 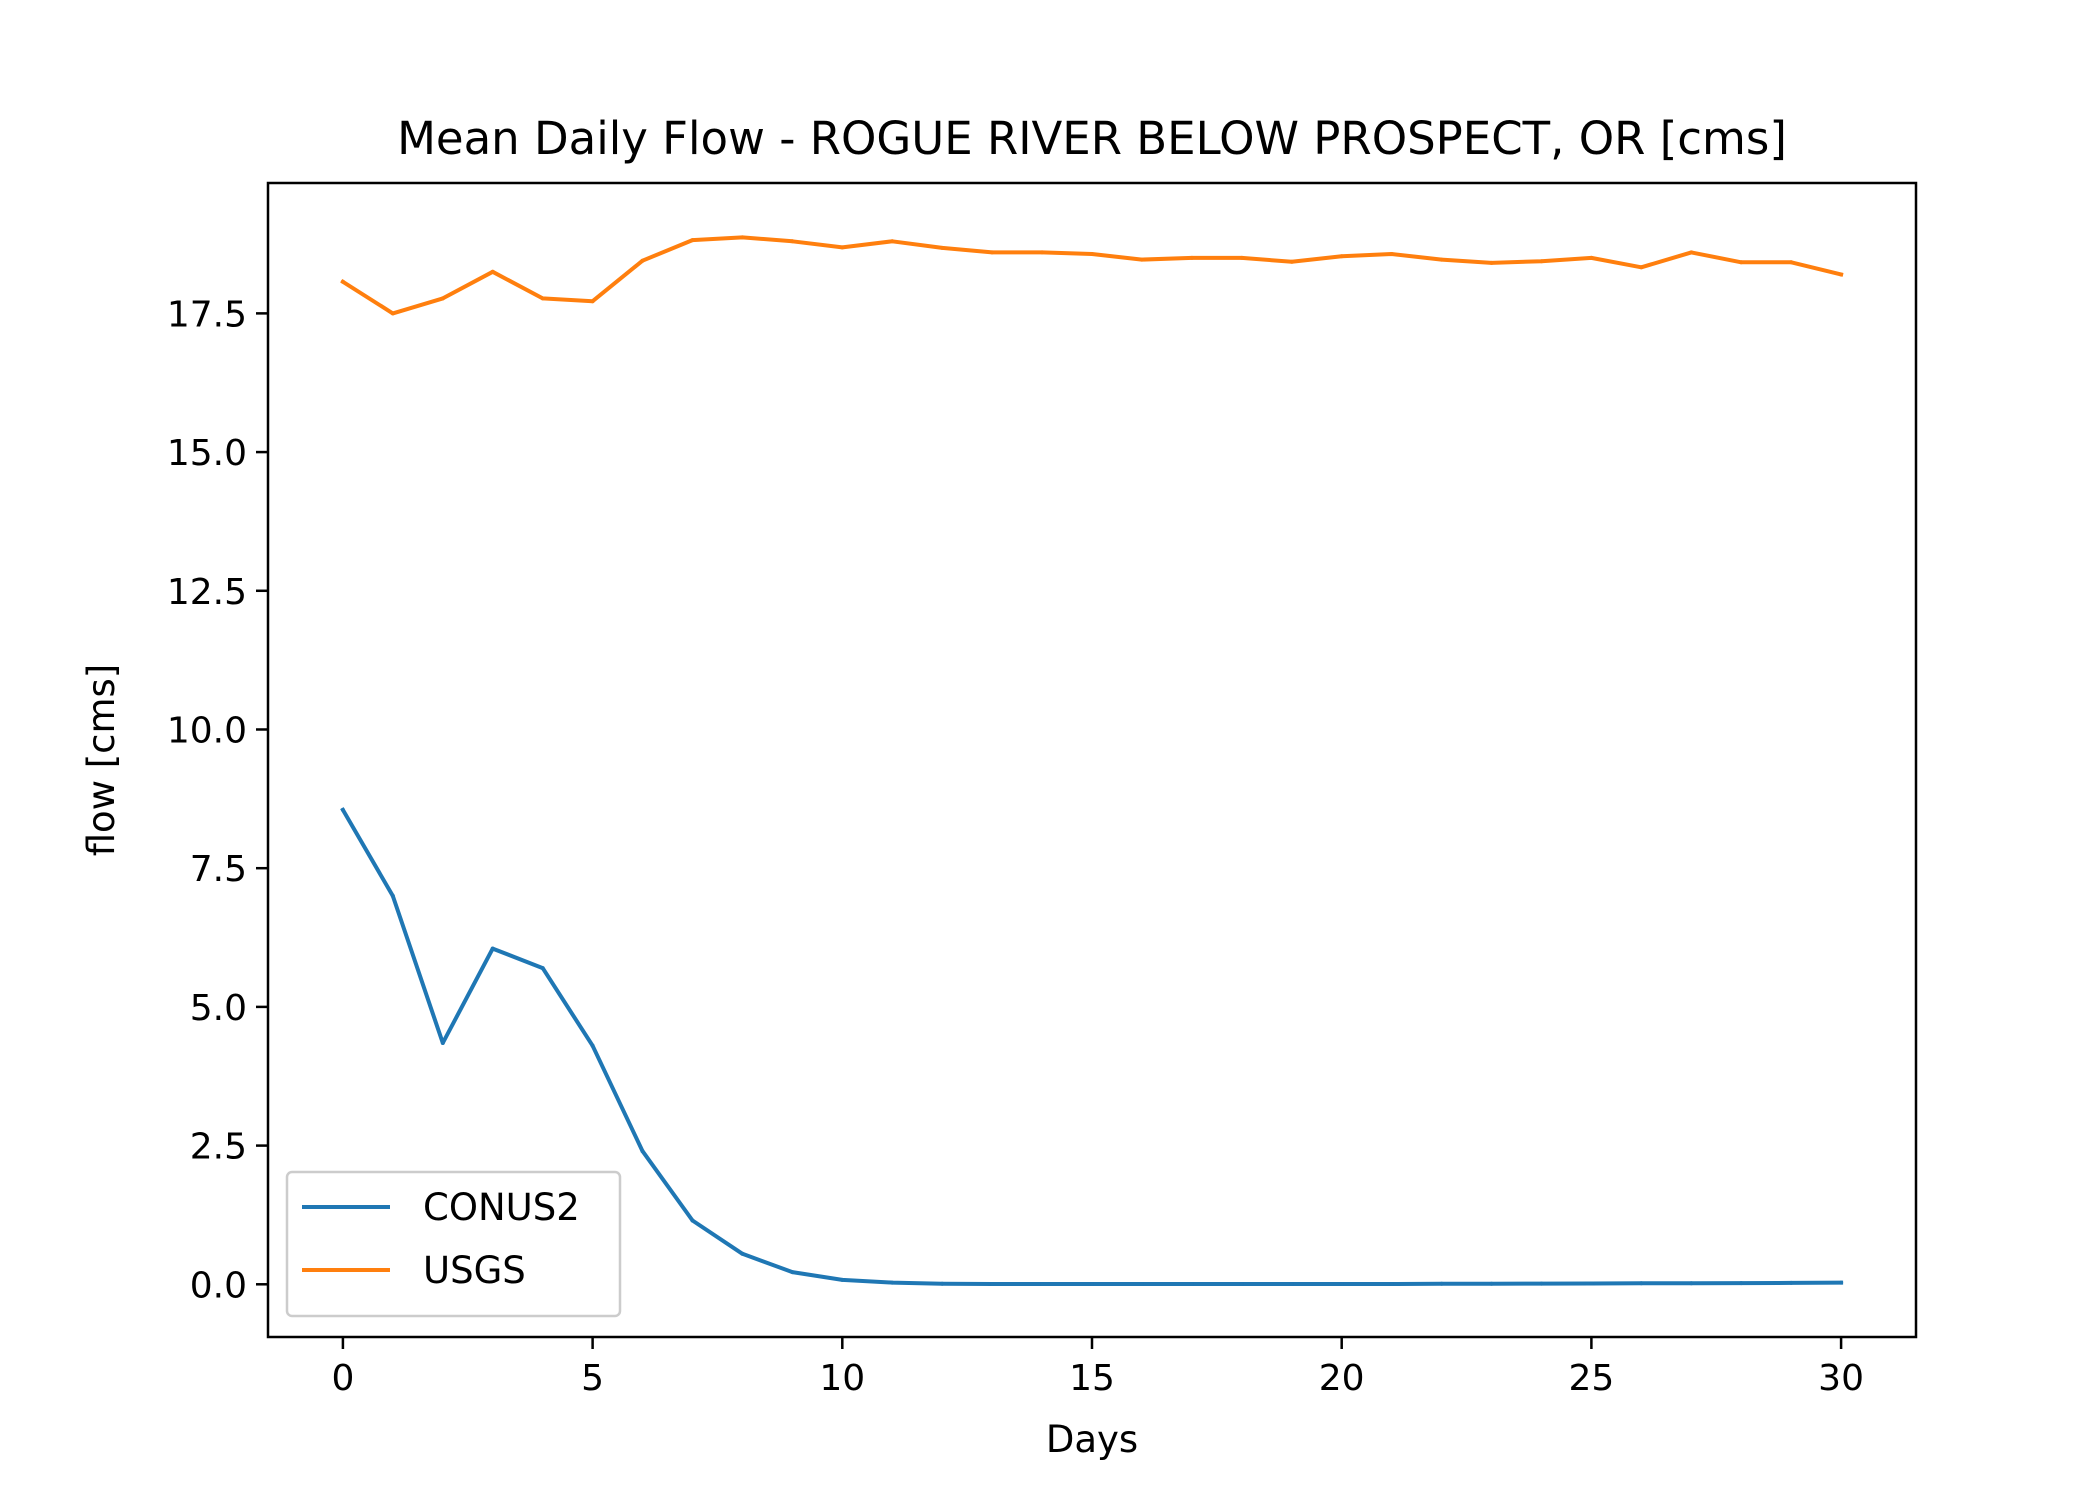 What do you see at coordinates (207, 453) in the screenshot?
I see `y-tick-label: 15.0` at bounding box center [207, 453].